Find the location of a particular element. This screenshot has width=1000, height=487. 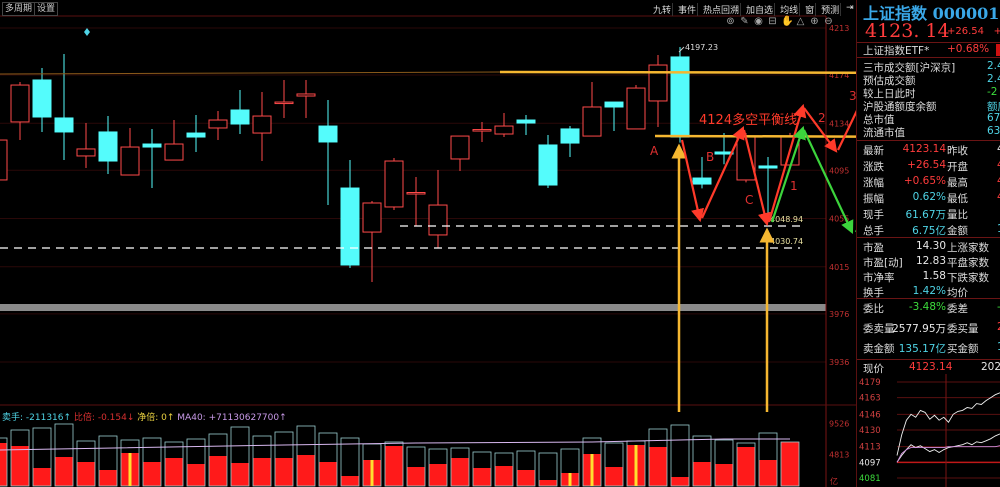

quote-value: 135.17亿 is located at coordinates (922, 349).